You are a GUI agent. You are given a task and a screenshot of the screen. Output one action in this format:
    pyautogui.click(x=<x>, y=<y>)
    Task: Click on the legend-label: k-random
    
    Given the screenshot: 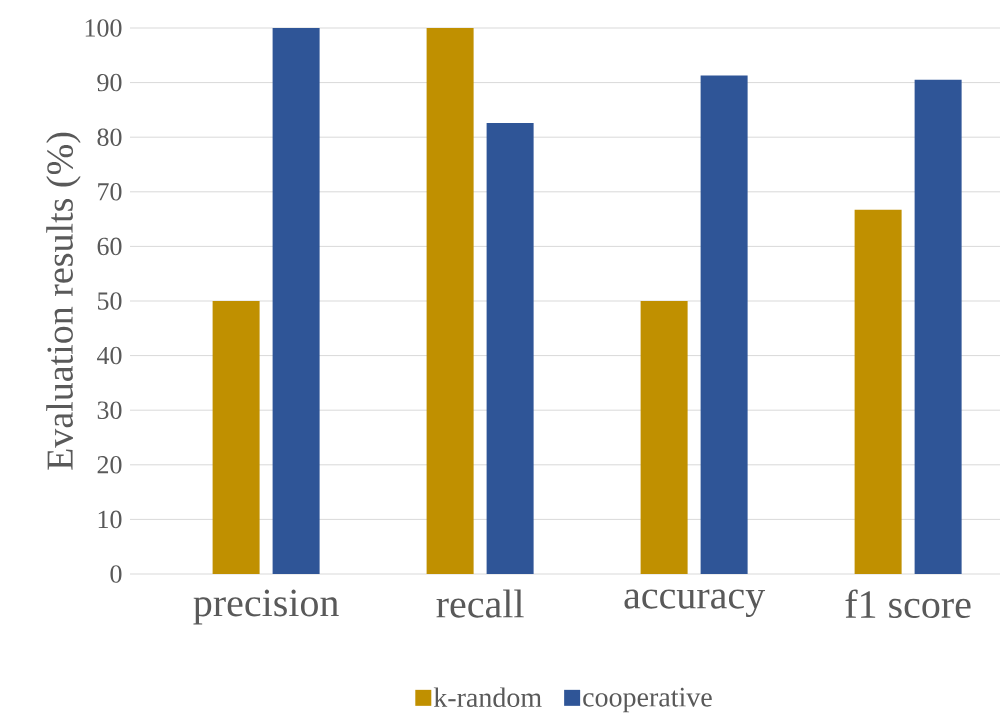 What is the action you would take?
    pyautogui.click(x=487, y=697)
    